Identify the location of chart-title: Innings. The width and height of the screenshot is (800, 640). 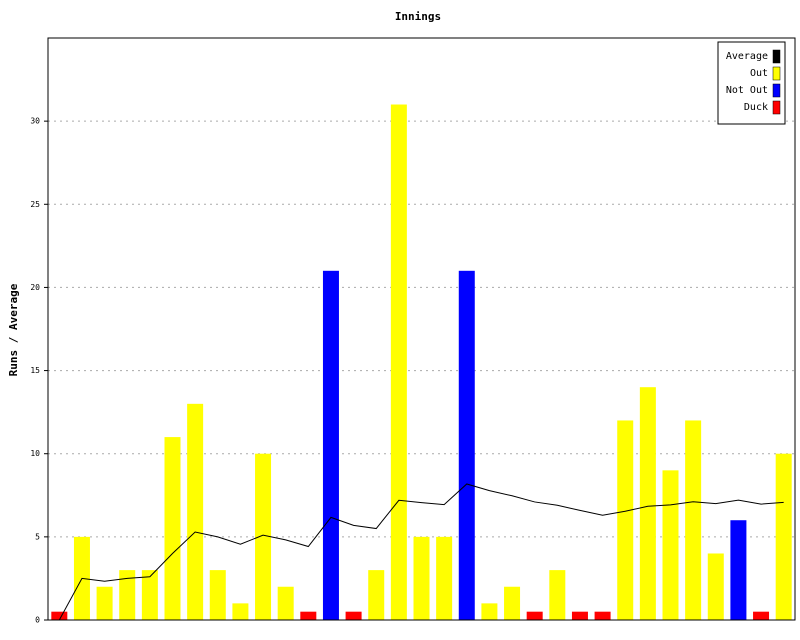
(418, 16).